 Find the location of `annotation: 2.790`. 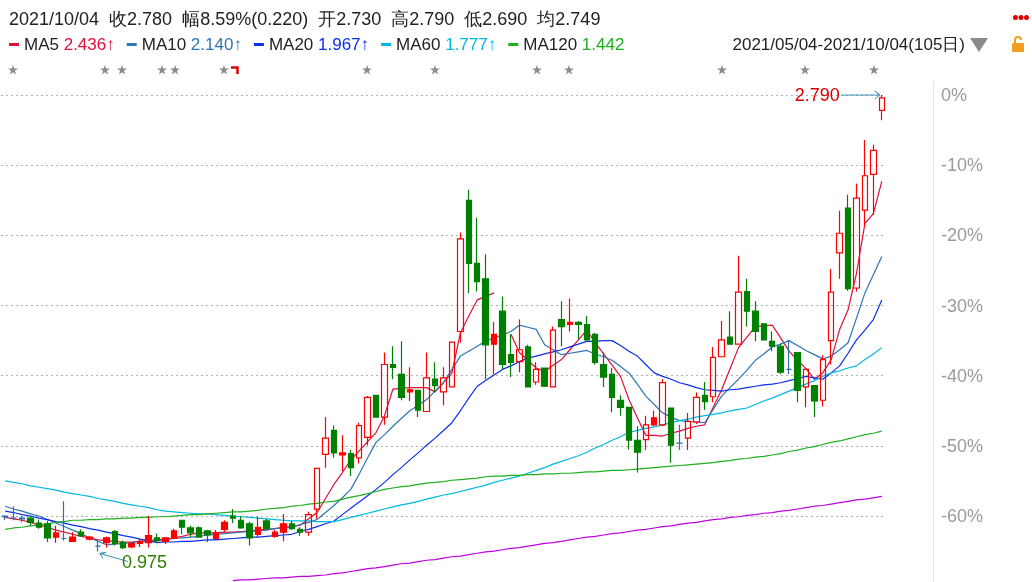

annotation: 2.790 is located at coordinates (817, 95).